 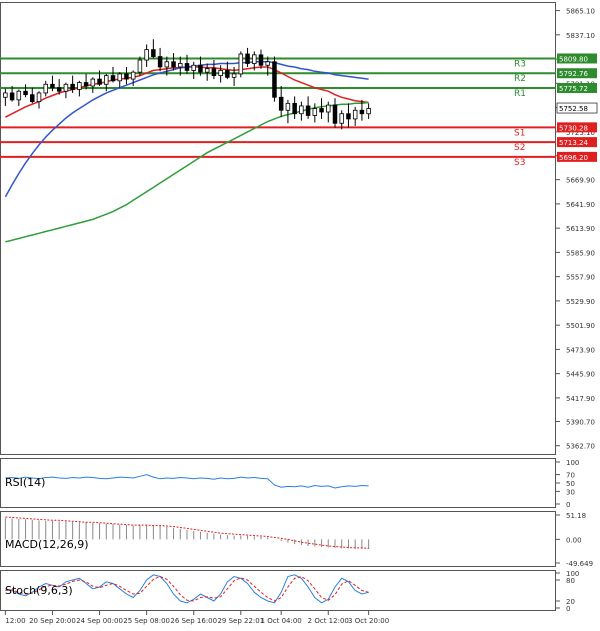 What do you see at coordinates (520, 79) in the screenshot?
I see `level-name-r2: R2` at bounding box center [520, 79].